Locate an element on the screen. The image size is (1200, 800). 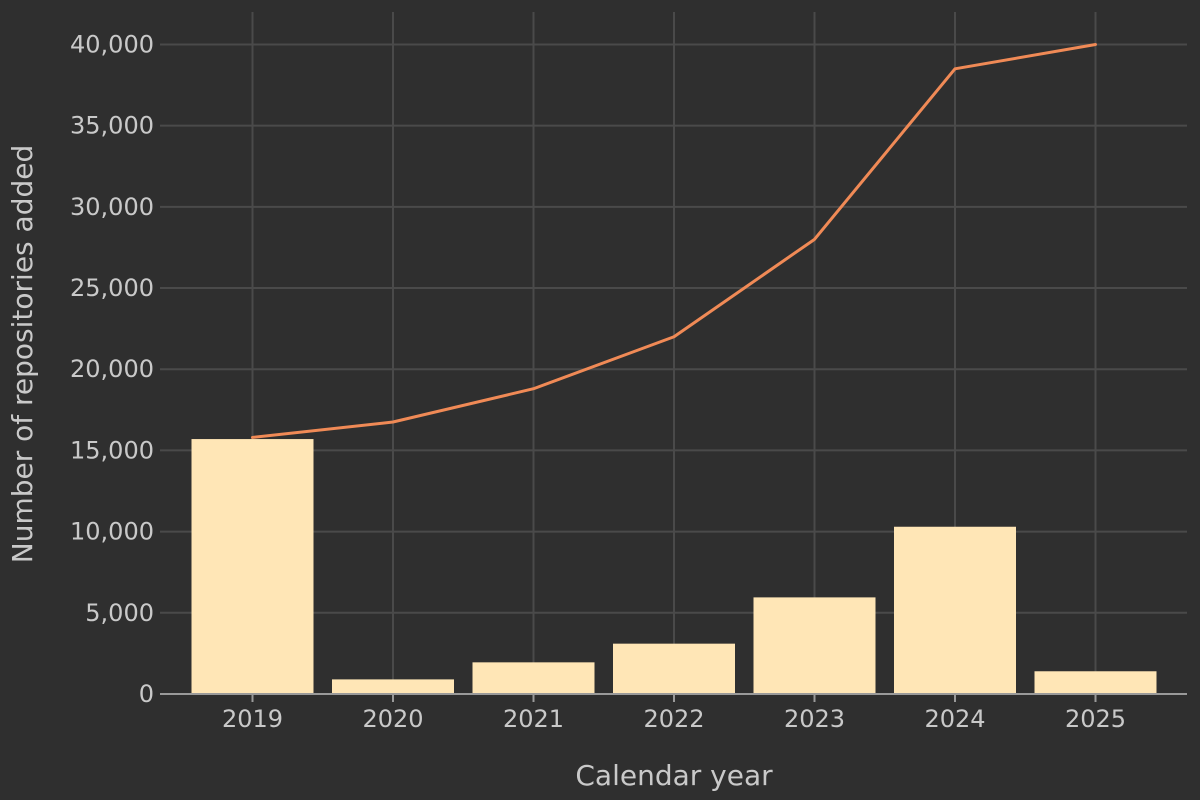
x-tick-label: 2021 is located at coordinates (533, 719).